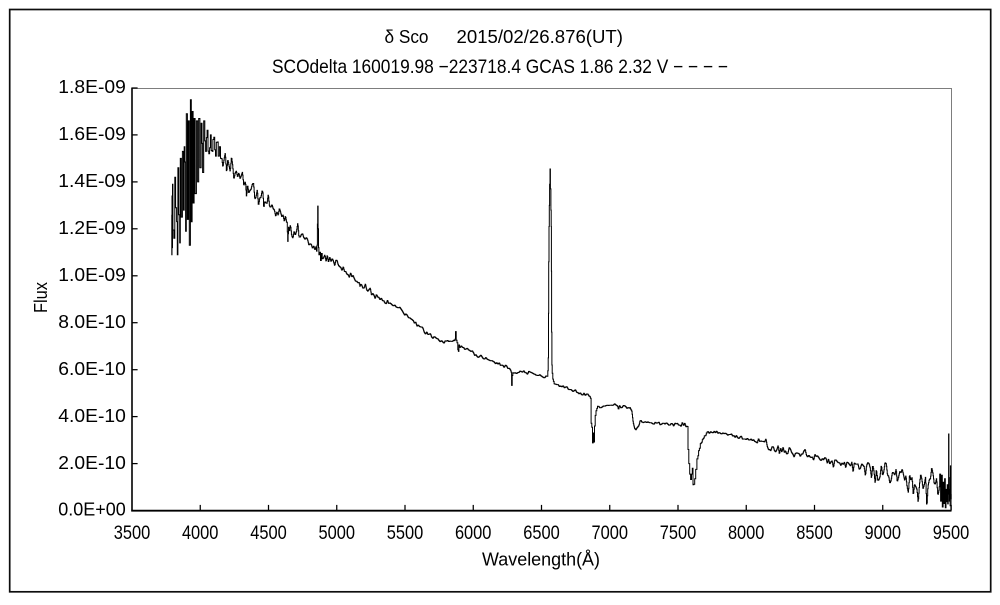 This screenshot has height=605, width=1000. I want to click on svg-text: 1.4E-09, so click(92, 180).